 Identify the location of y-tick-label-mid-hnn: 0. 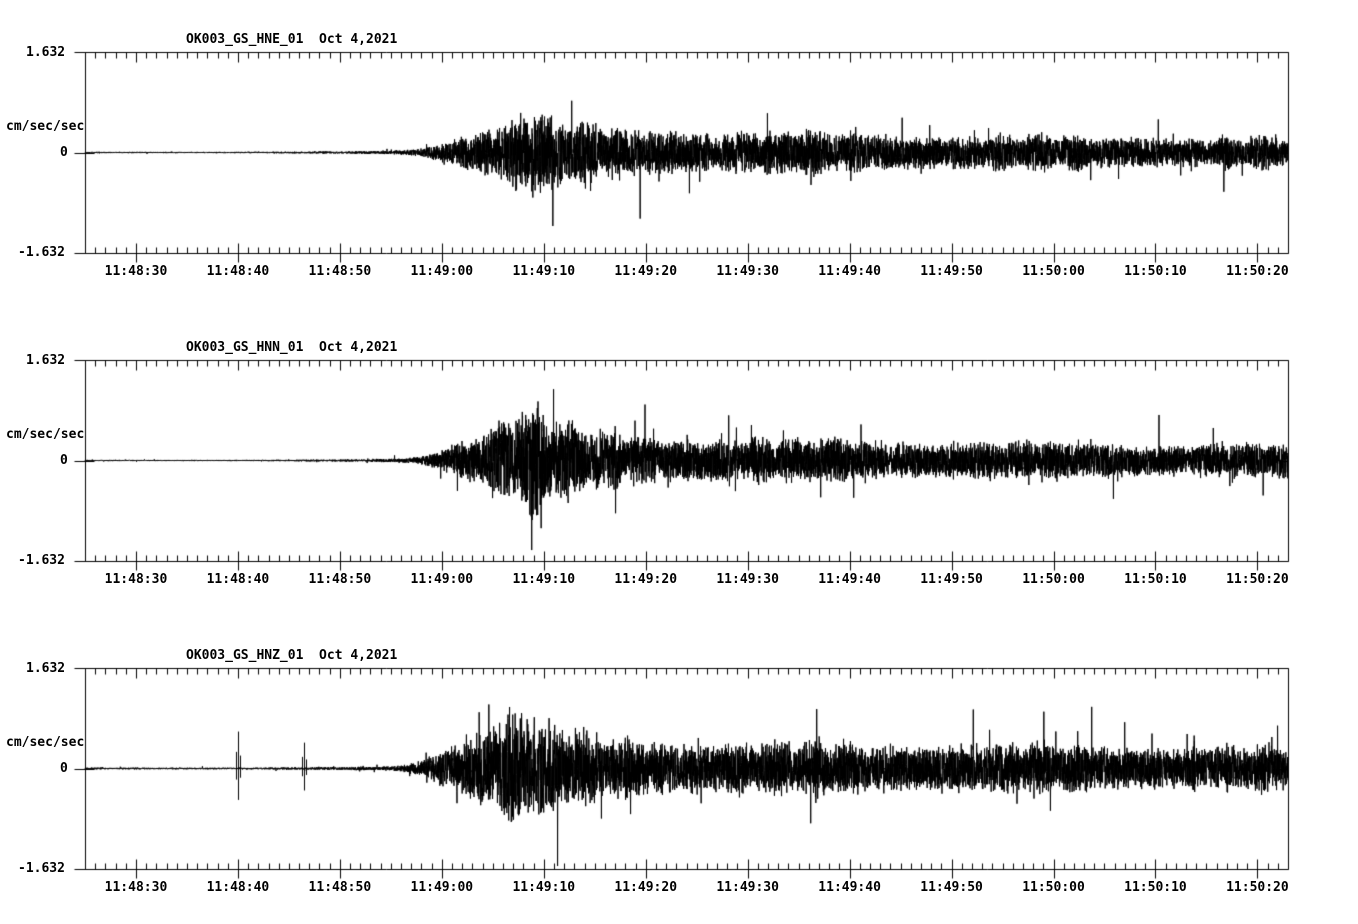
(64, 460).